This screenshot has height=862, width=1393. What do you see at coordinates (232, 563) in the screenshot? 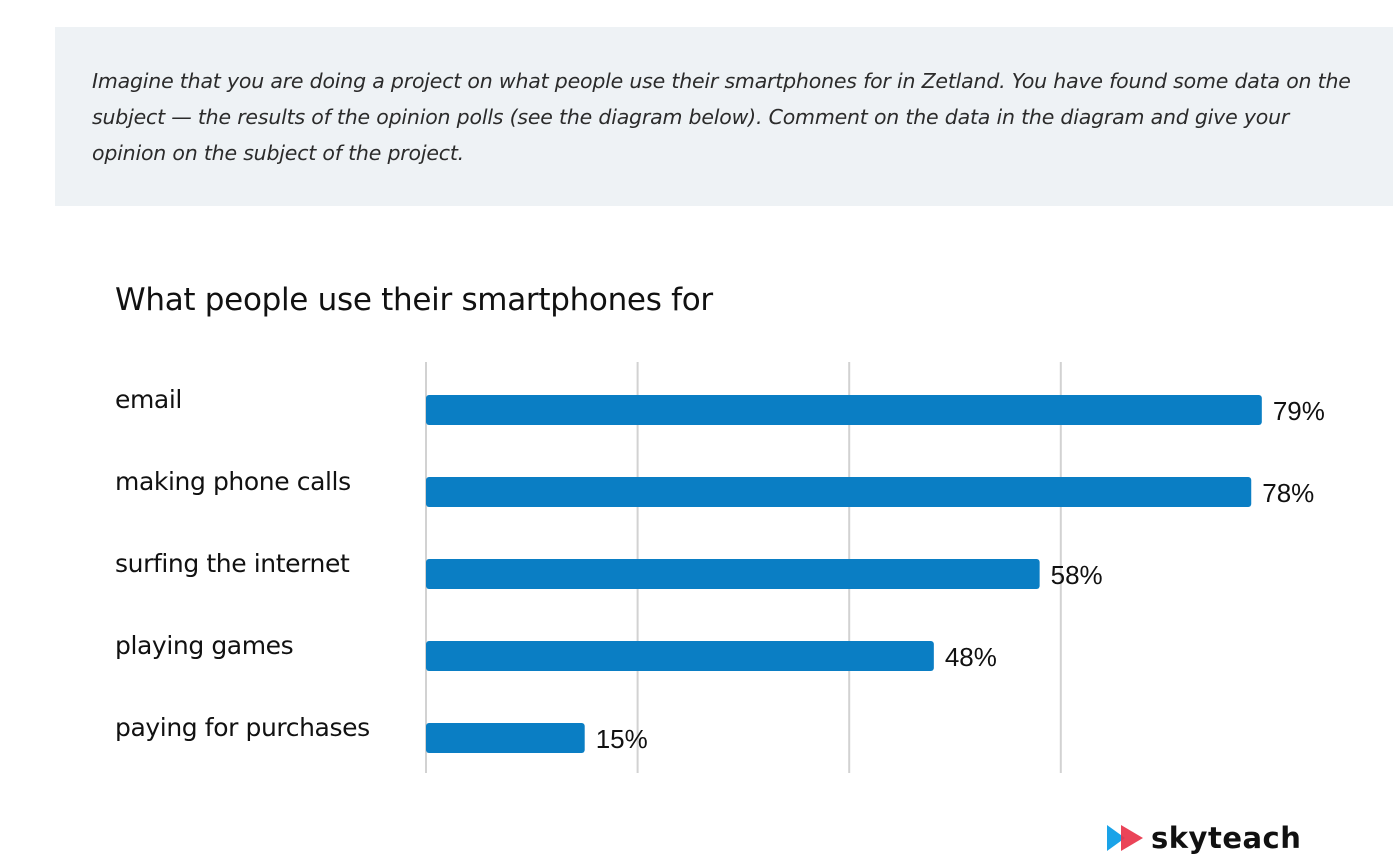
I see `category-label: surfing the internet` at bounding box center [232, 563].